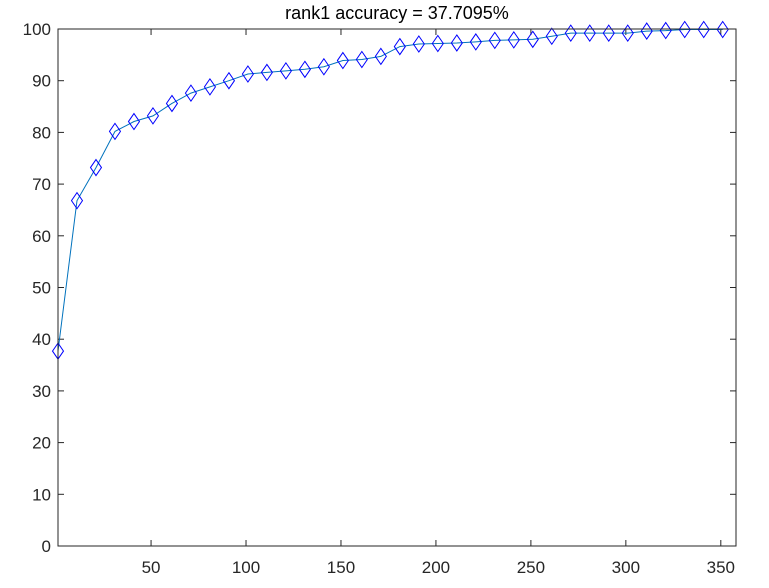 The height and width of the screenshot is (588, 769). Describe the element at coordinates (721, 567) in the screenshot. I see `x-tick-label: 350` at that location.